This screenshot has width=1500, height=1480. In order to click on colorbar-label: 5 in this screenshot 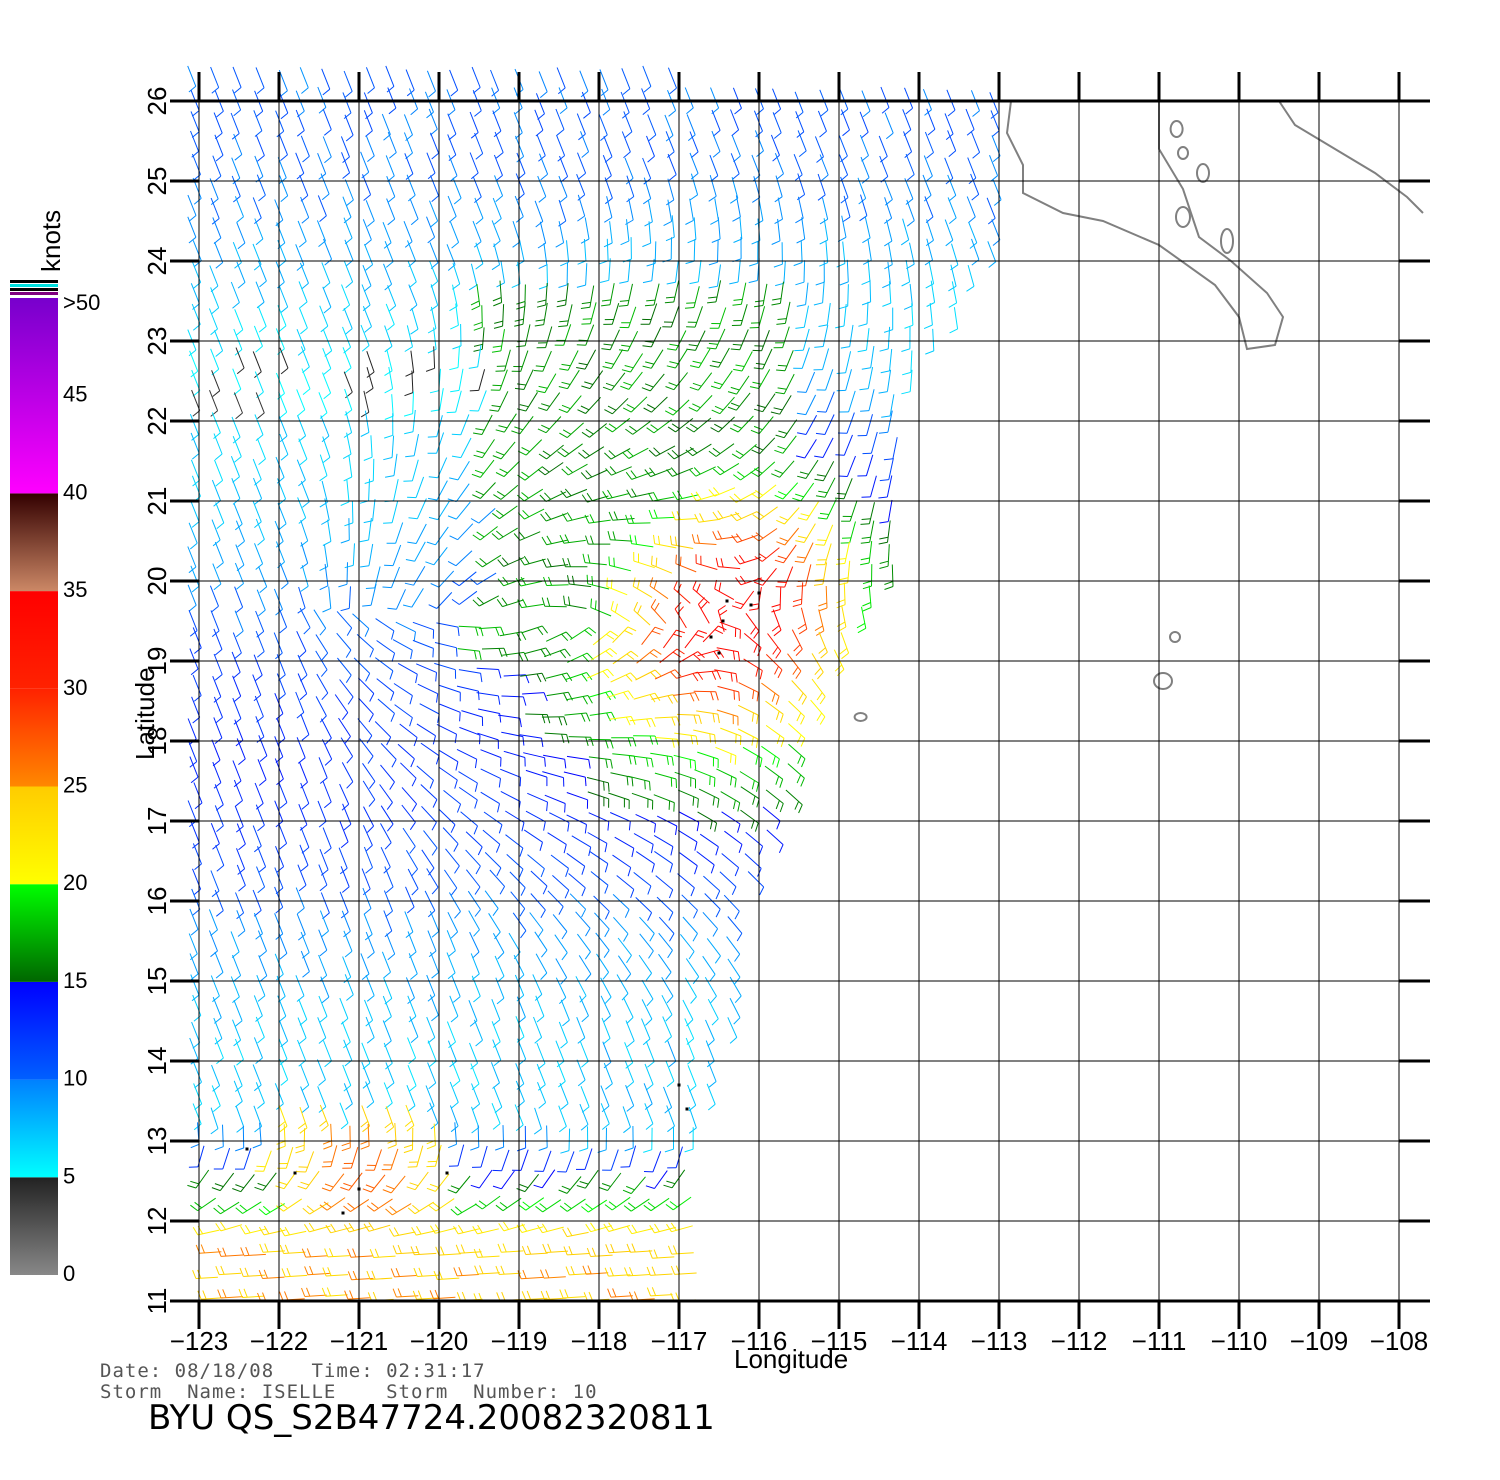, I will do `click(69, 1175)`.